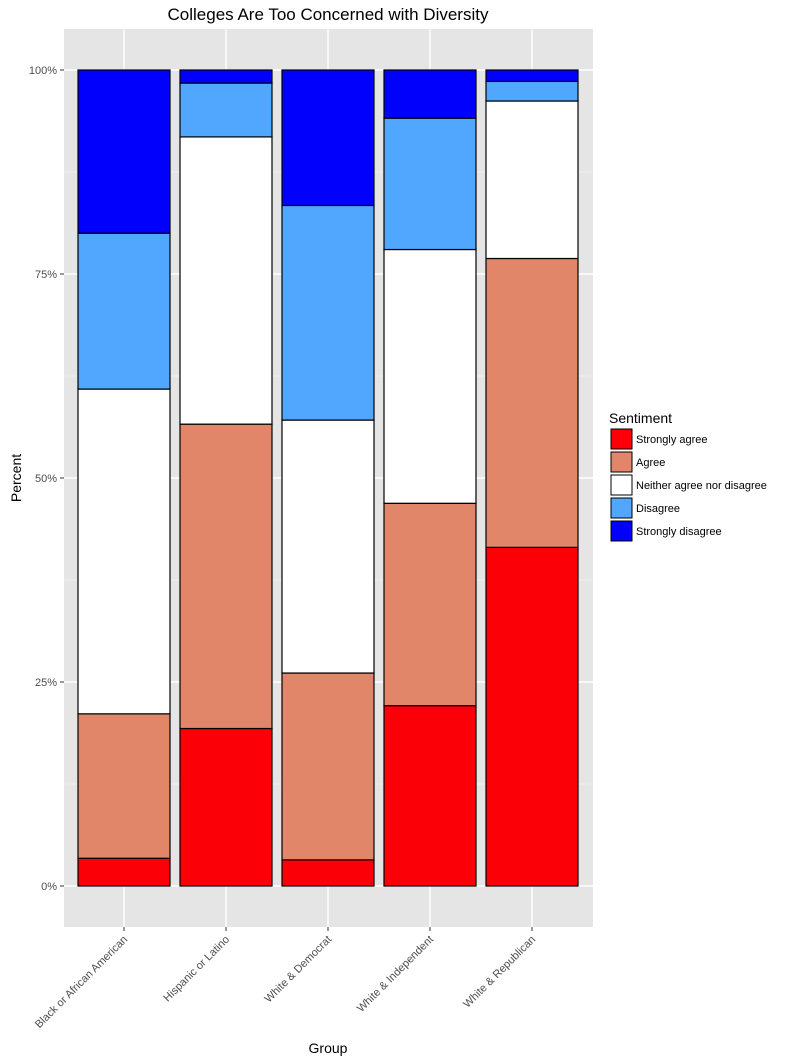 The image size is (800, 1062). What do you see at coordinates (46, 275) in the screenshot?
I see `y-tick-label: 75%` at bounding box center [46, 275].